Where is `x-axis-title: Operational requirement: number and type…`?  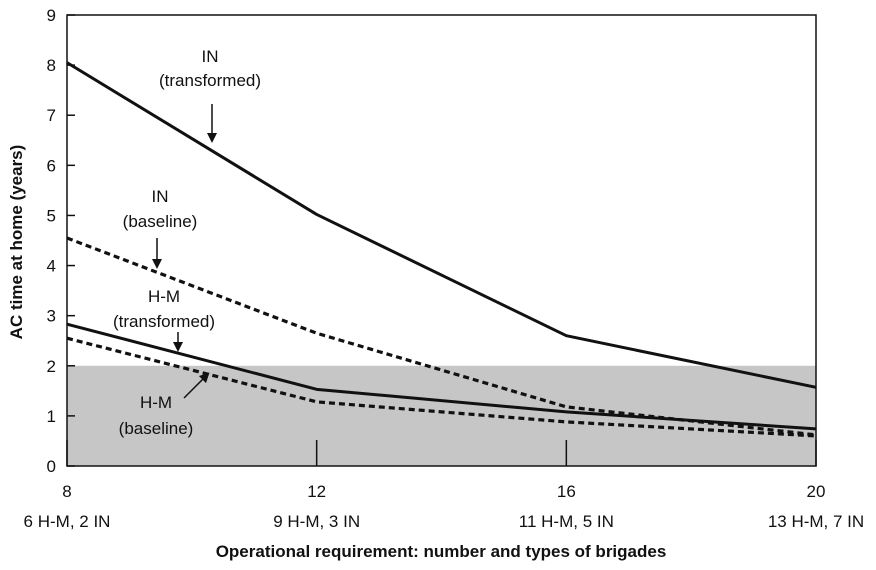 x-axis-title: Operational requirement: number and type… is located at coordinates (441, 551).